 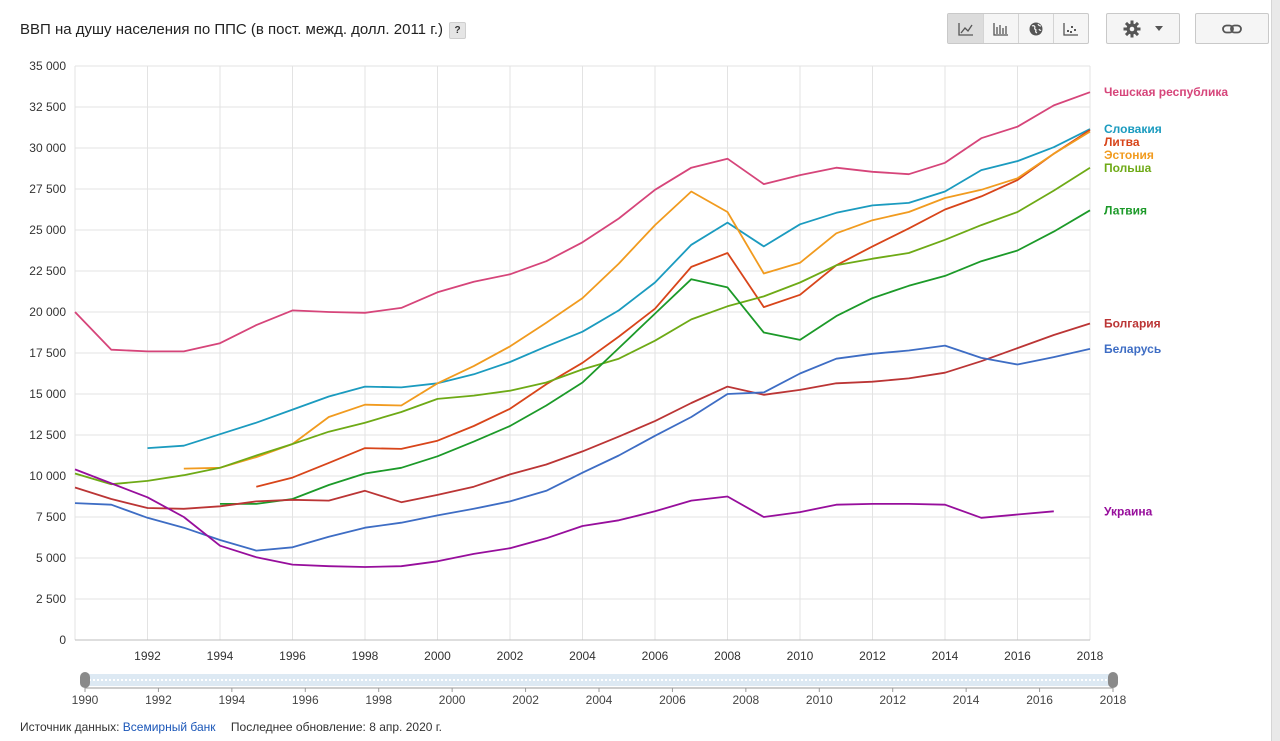 What do you see at coordinates (872, 656) in the screenshot?
I see `x-tick-label: 2012` at bounding box center [872, 656].